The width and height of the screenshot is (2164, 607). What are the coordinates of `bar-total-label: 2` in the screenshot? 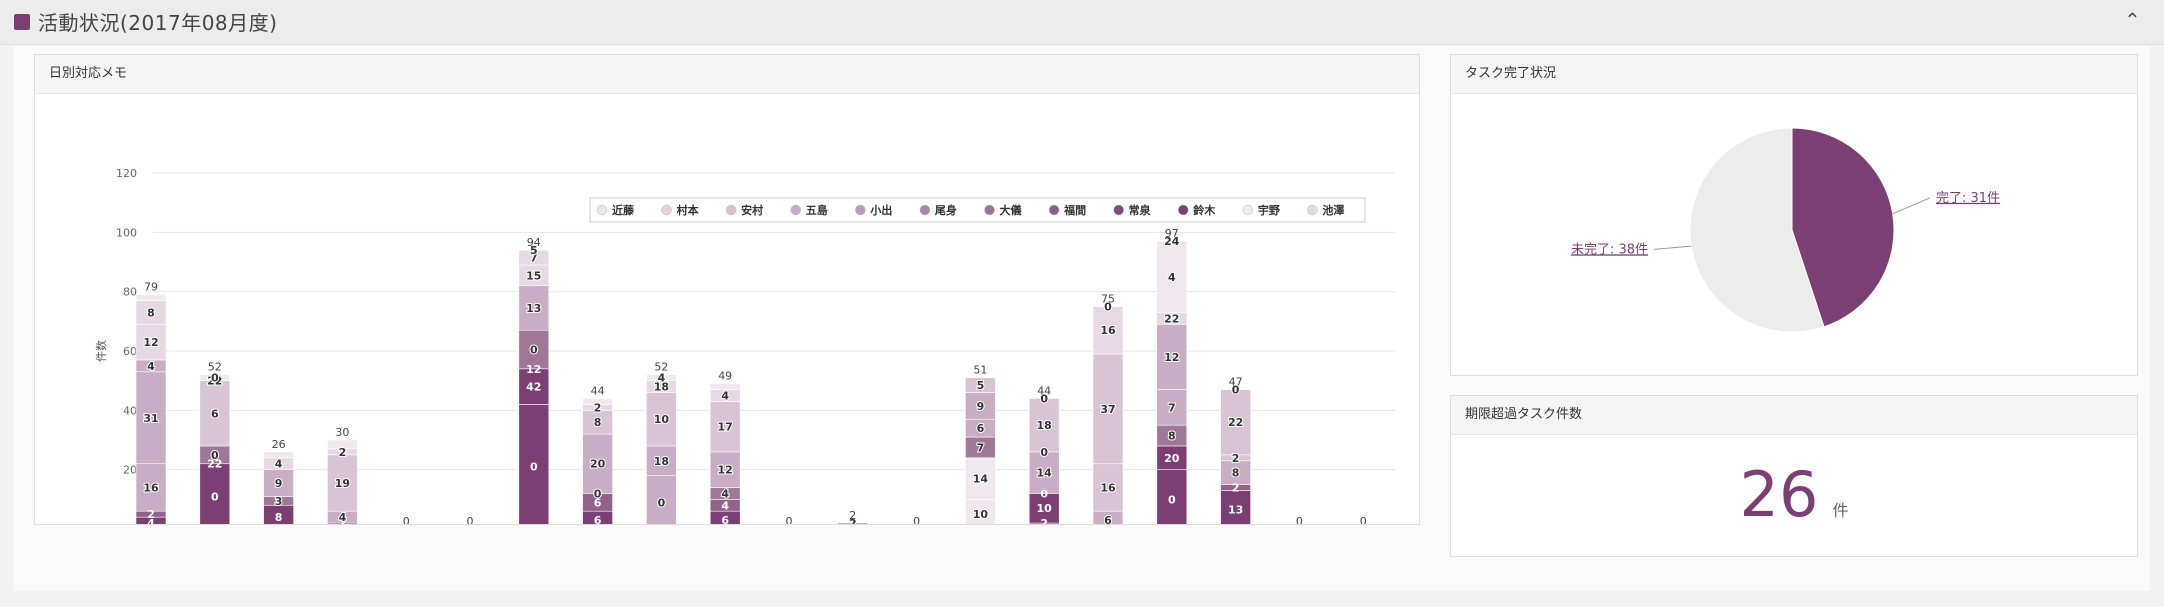 It's located at (852, 515).